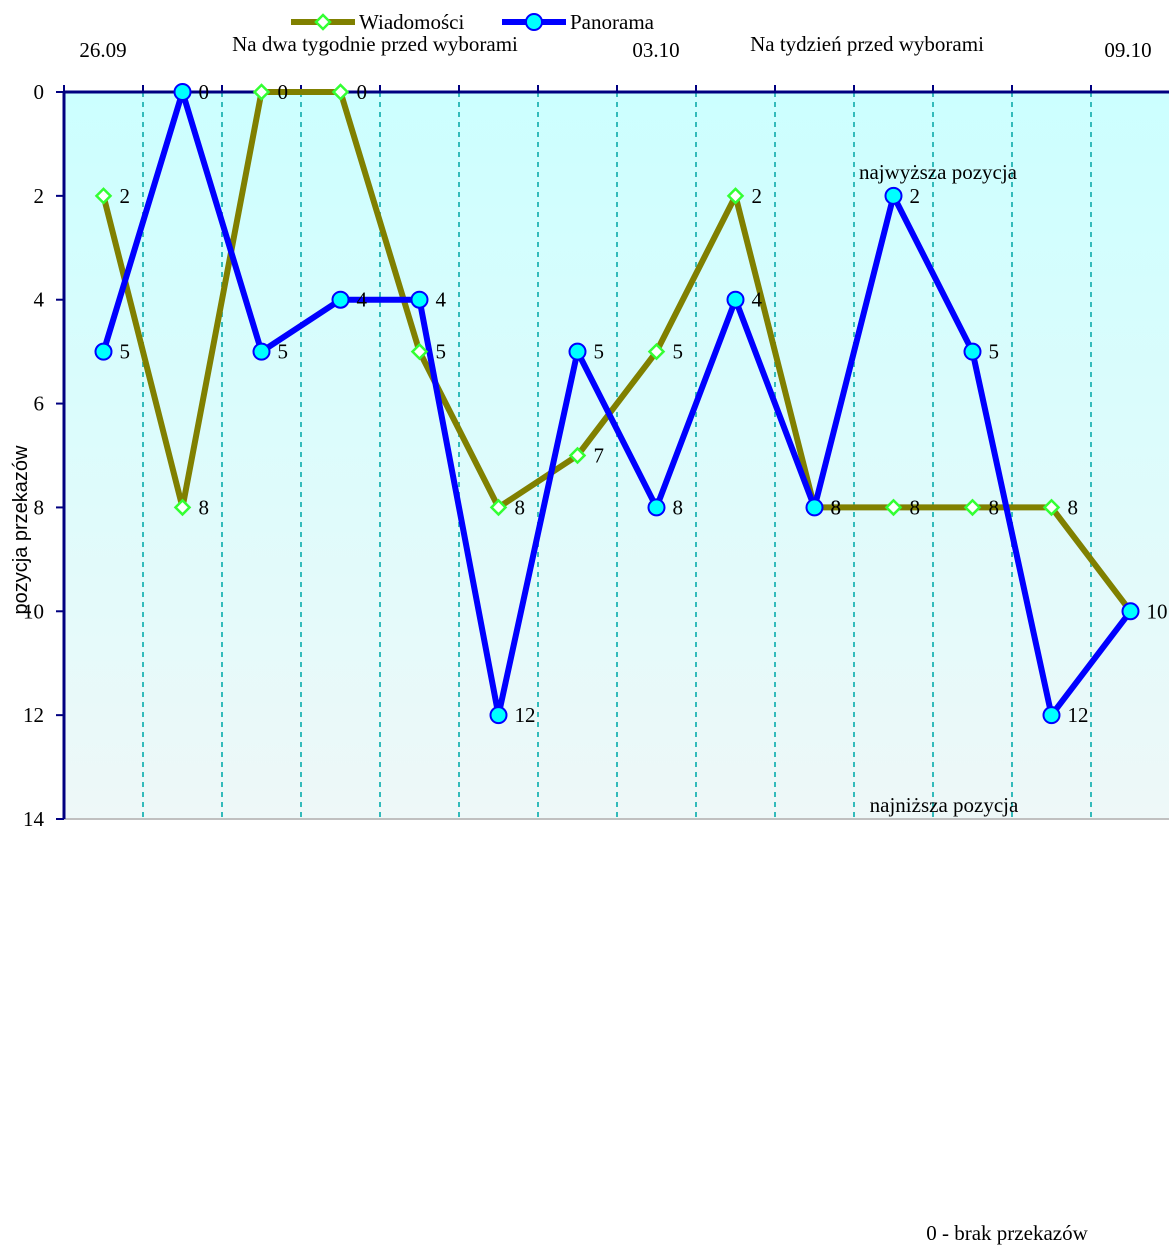 Image resolution: width=1169 pixels, height=1257 pixels. What do you see at coordinates (655, 50) in the screenshot?
I see `top-date-label-2: 03.10` at bounding box center [655, 50].